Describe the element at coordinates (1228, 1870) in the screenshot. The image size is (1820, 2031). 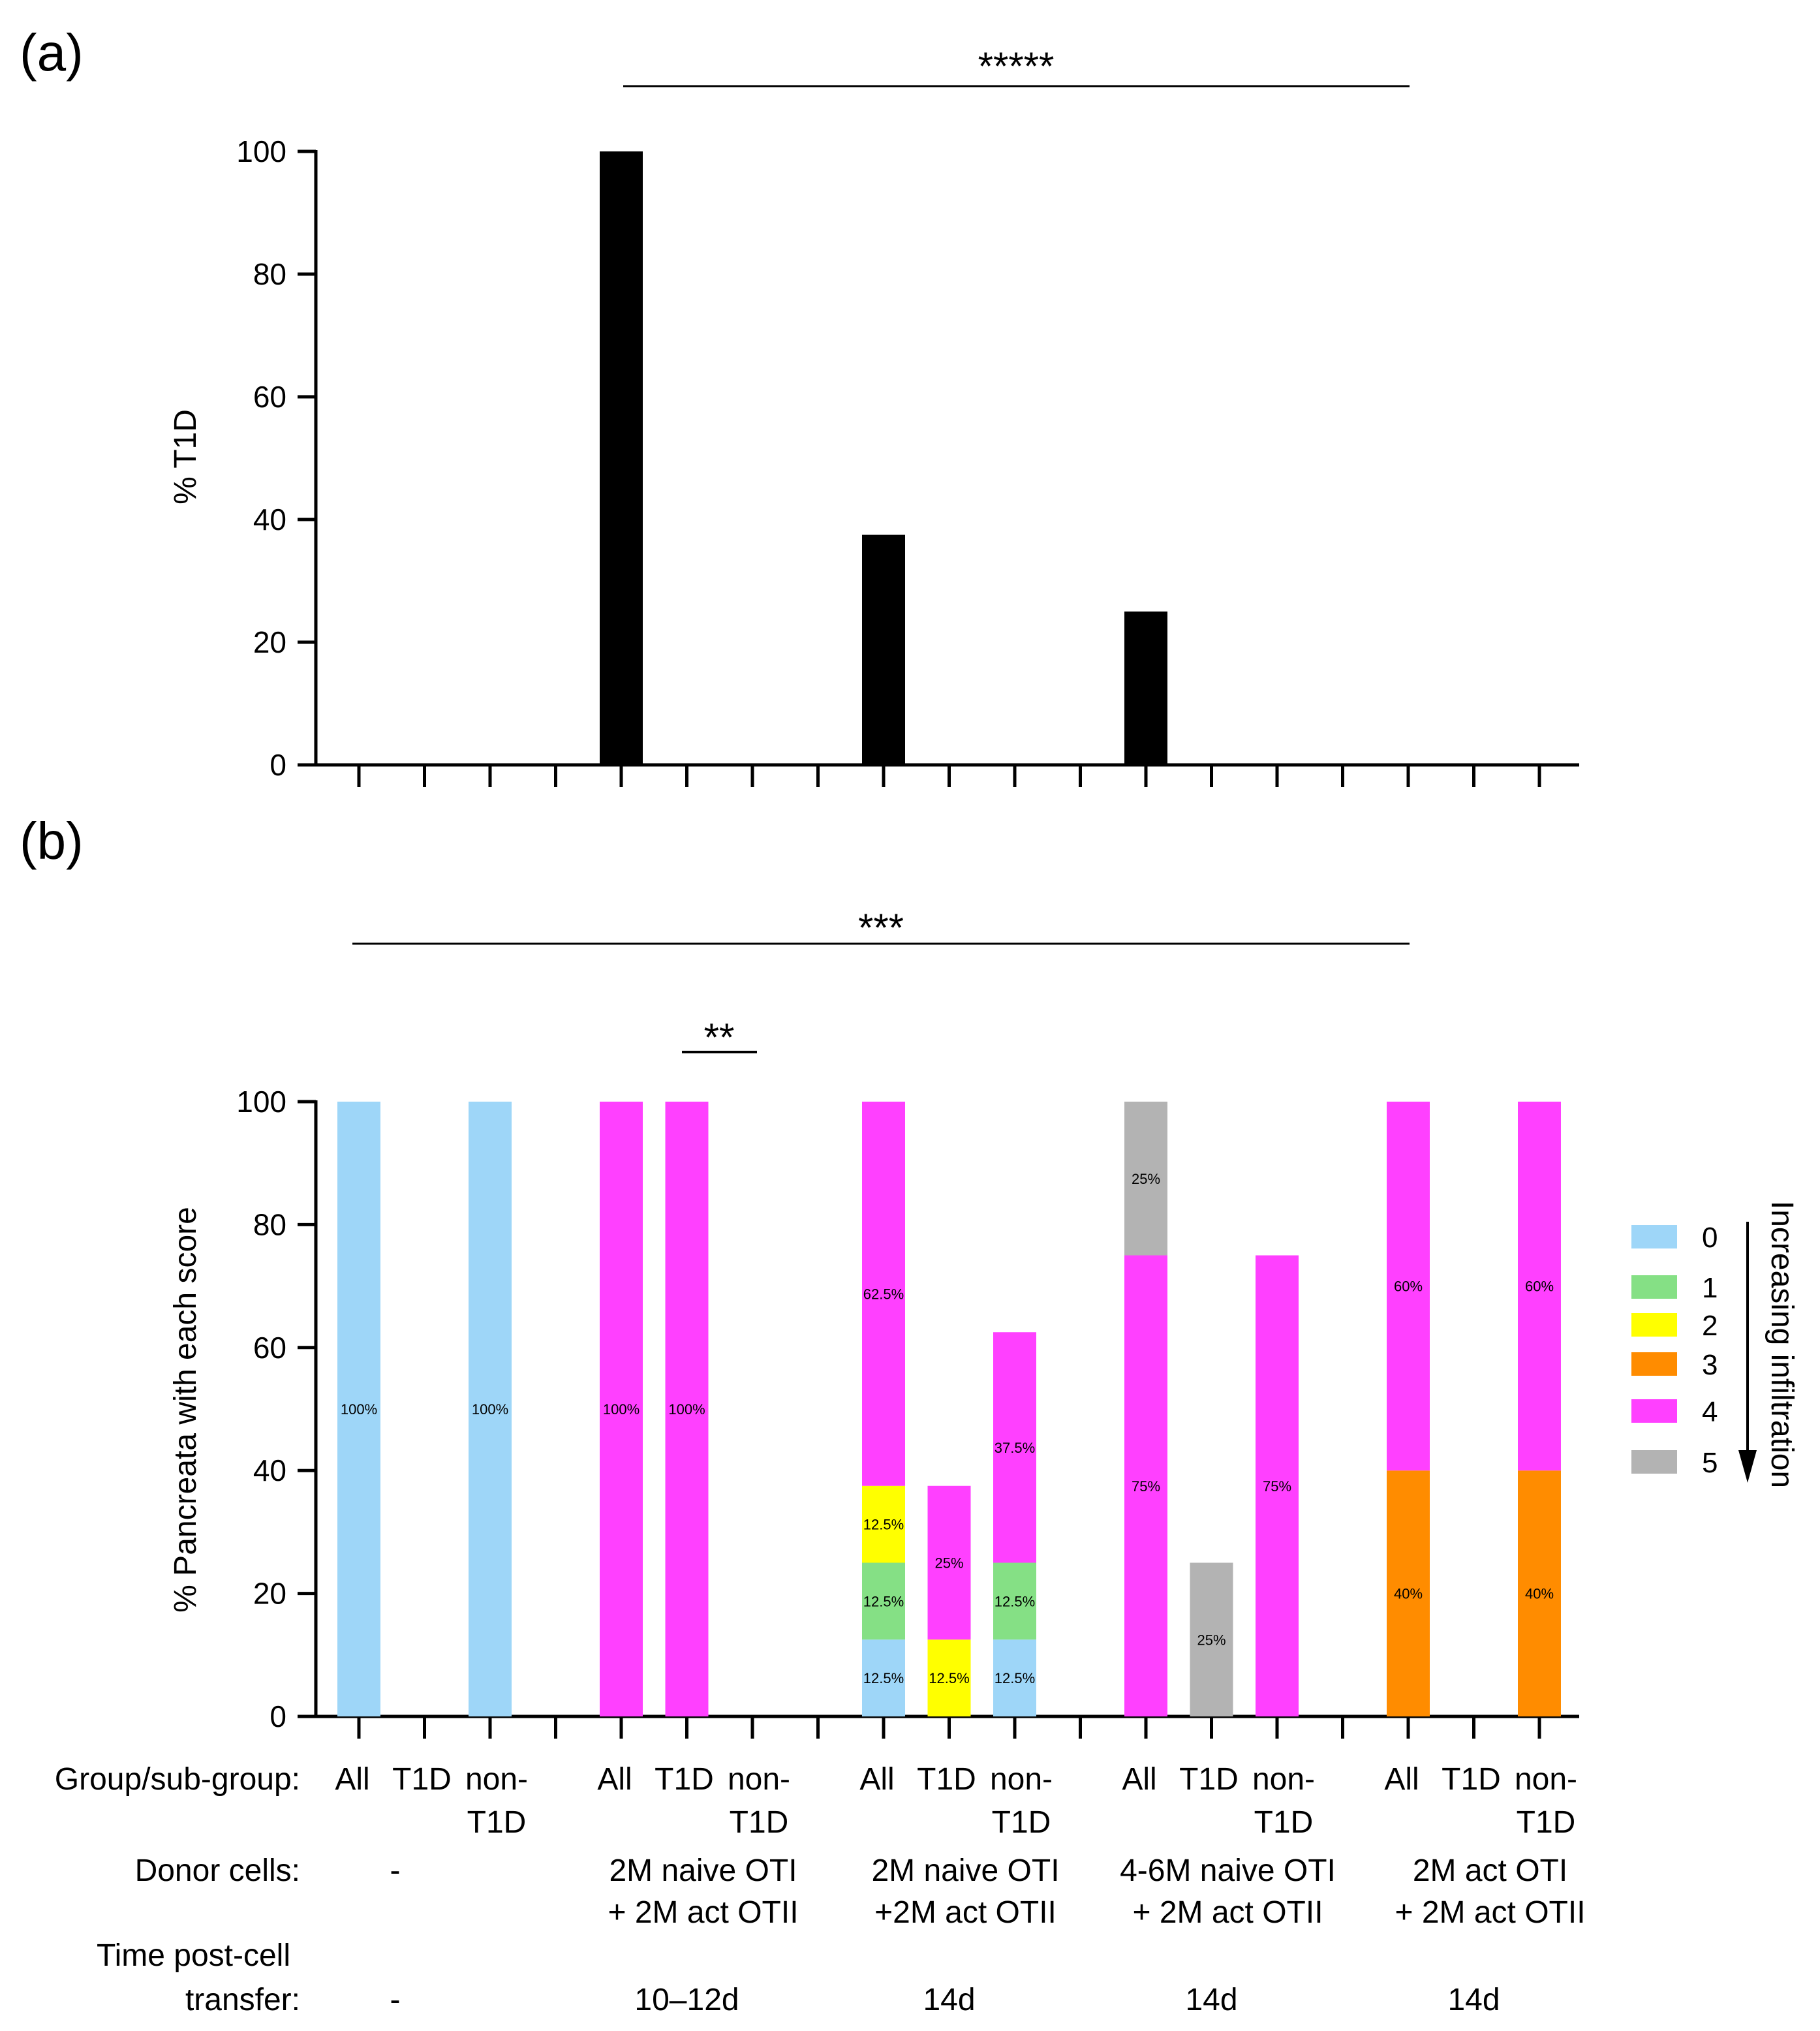
I see `donor-cells-line1: 4-6M naive OTI` at that location.